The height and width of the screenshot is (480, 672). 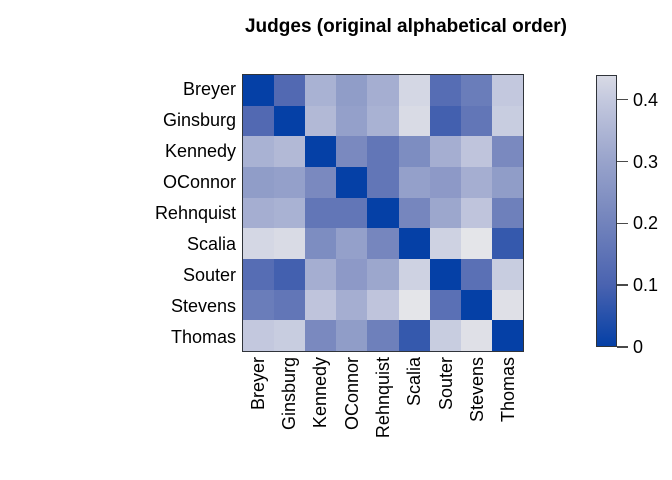 What do you see at coordinates (289, 394) in the screenshot?
I see `col-label: Ginsburg` at bounding box center [289, 394].